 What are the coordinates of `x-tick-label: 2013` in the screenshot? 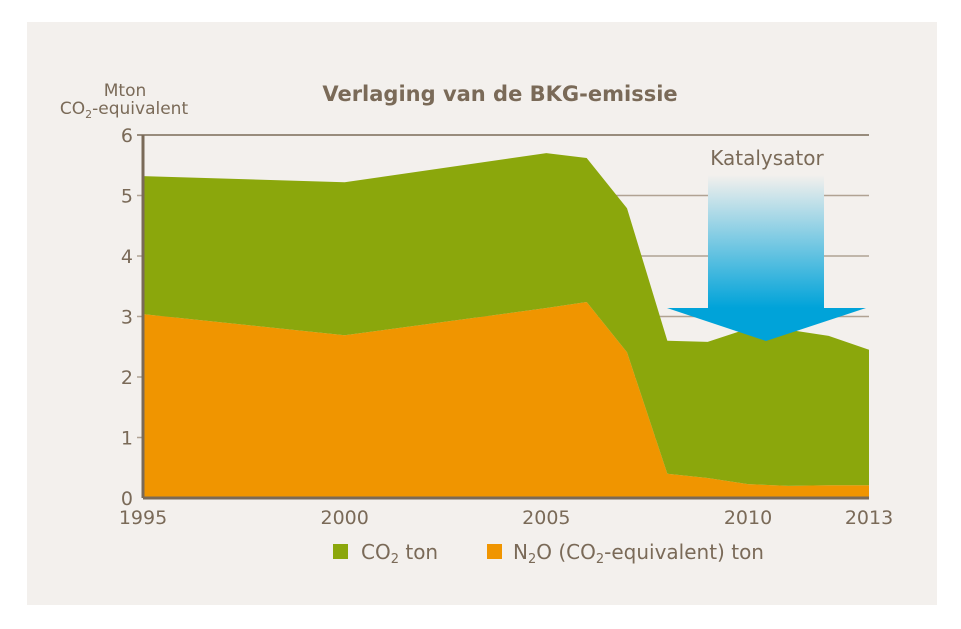 It's located at (869, 518).